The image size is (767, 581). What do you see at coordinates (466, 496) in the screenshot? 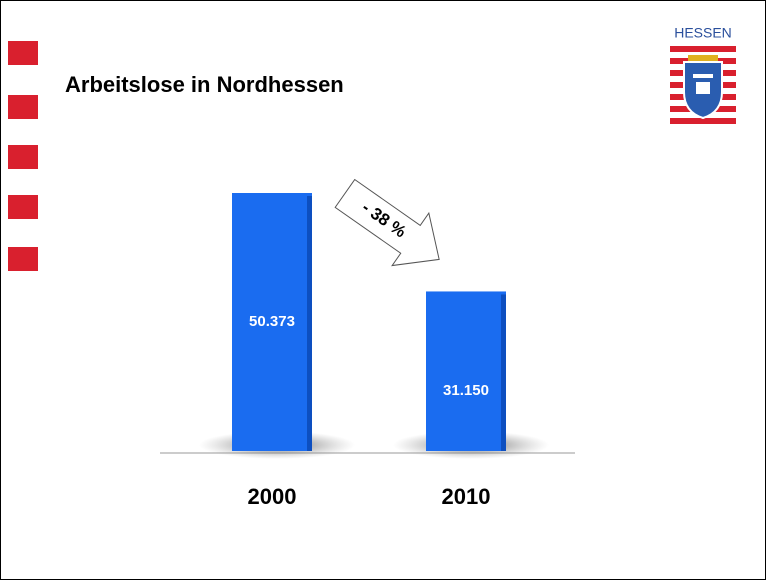
I see `x-tick-label: 2010` at bounding box center [466, 496].